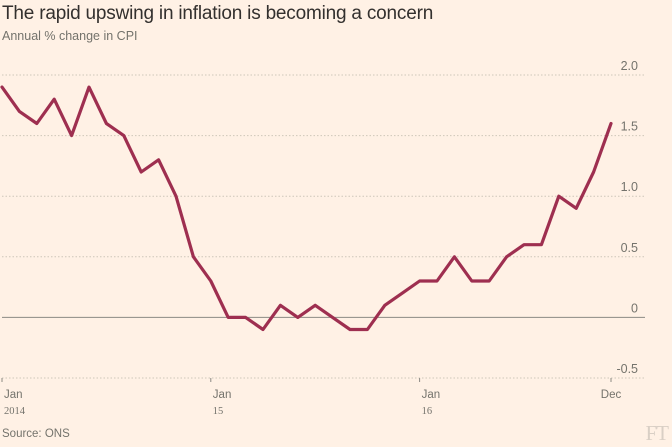  Describe the element at coordinates (629, 187) in the screenshot. I see `y-tick-label: 1.0` at that location.